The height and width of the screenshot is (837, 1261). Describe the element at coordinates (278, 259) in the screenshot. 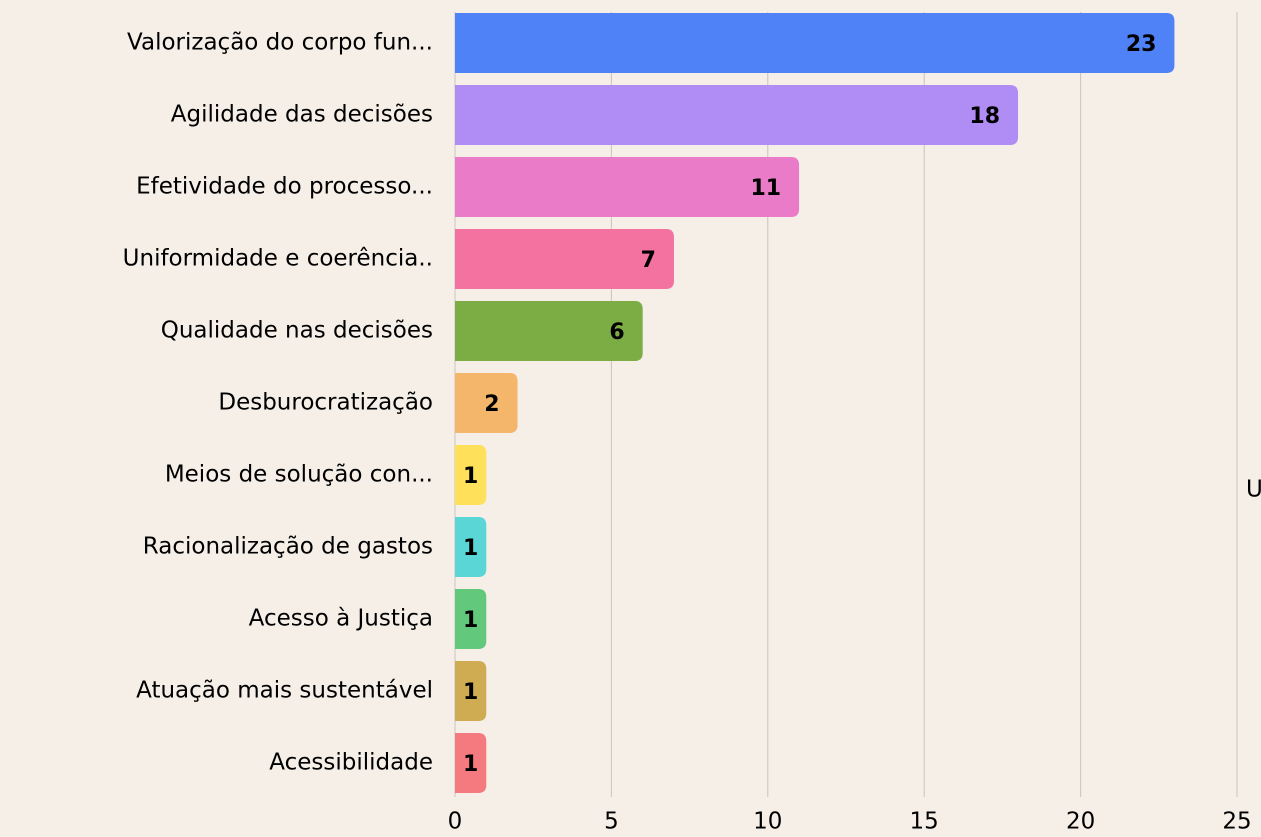

I see `y-tick-label: Uniformidade e coerência..` at that location.